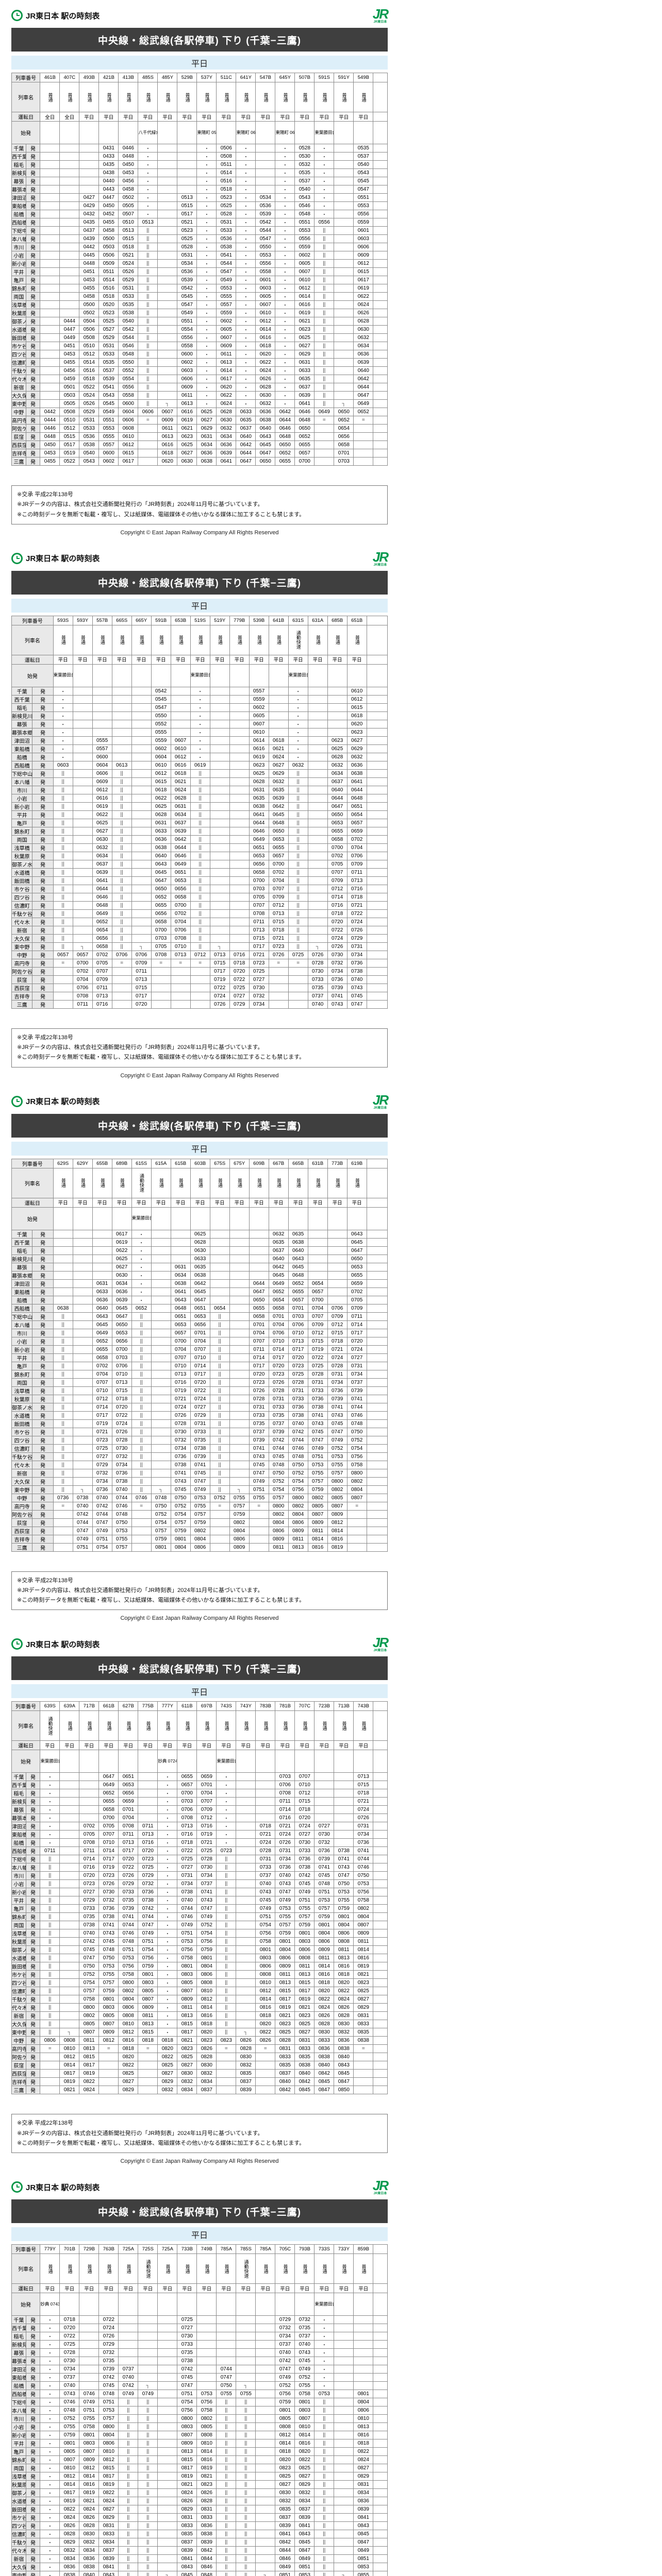  What do you see at coordinates (304, 2377) in the screenshot?
I see `time-cell: 0752` at bounding box center [304, 2377].